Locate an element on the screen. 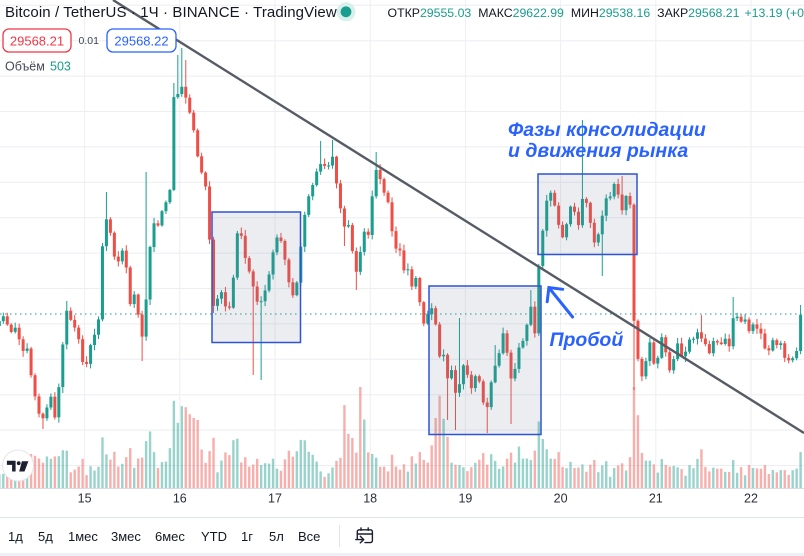 This screenshot has width=804, height=556. svg-text: Фазы консолидации is located at coordinates (607, 130).